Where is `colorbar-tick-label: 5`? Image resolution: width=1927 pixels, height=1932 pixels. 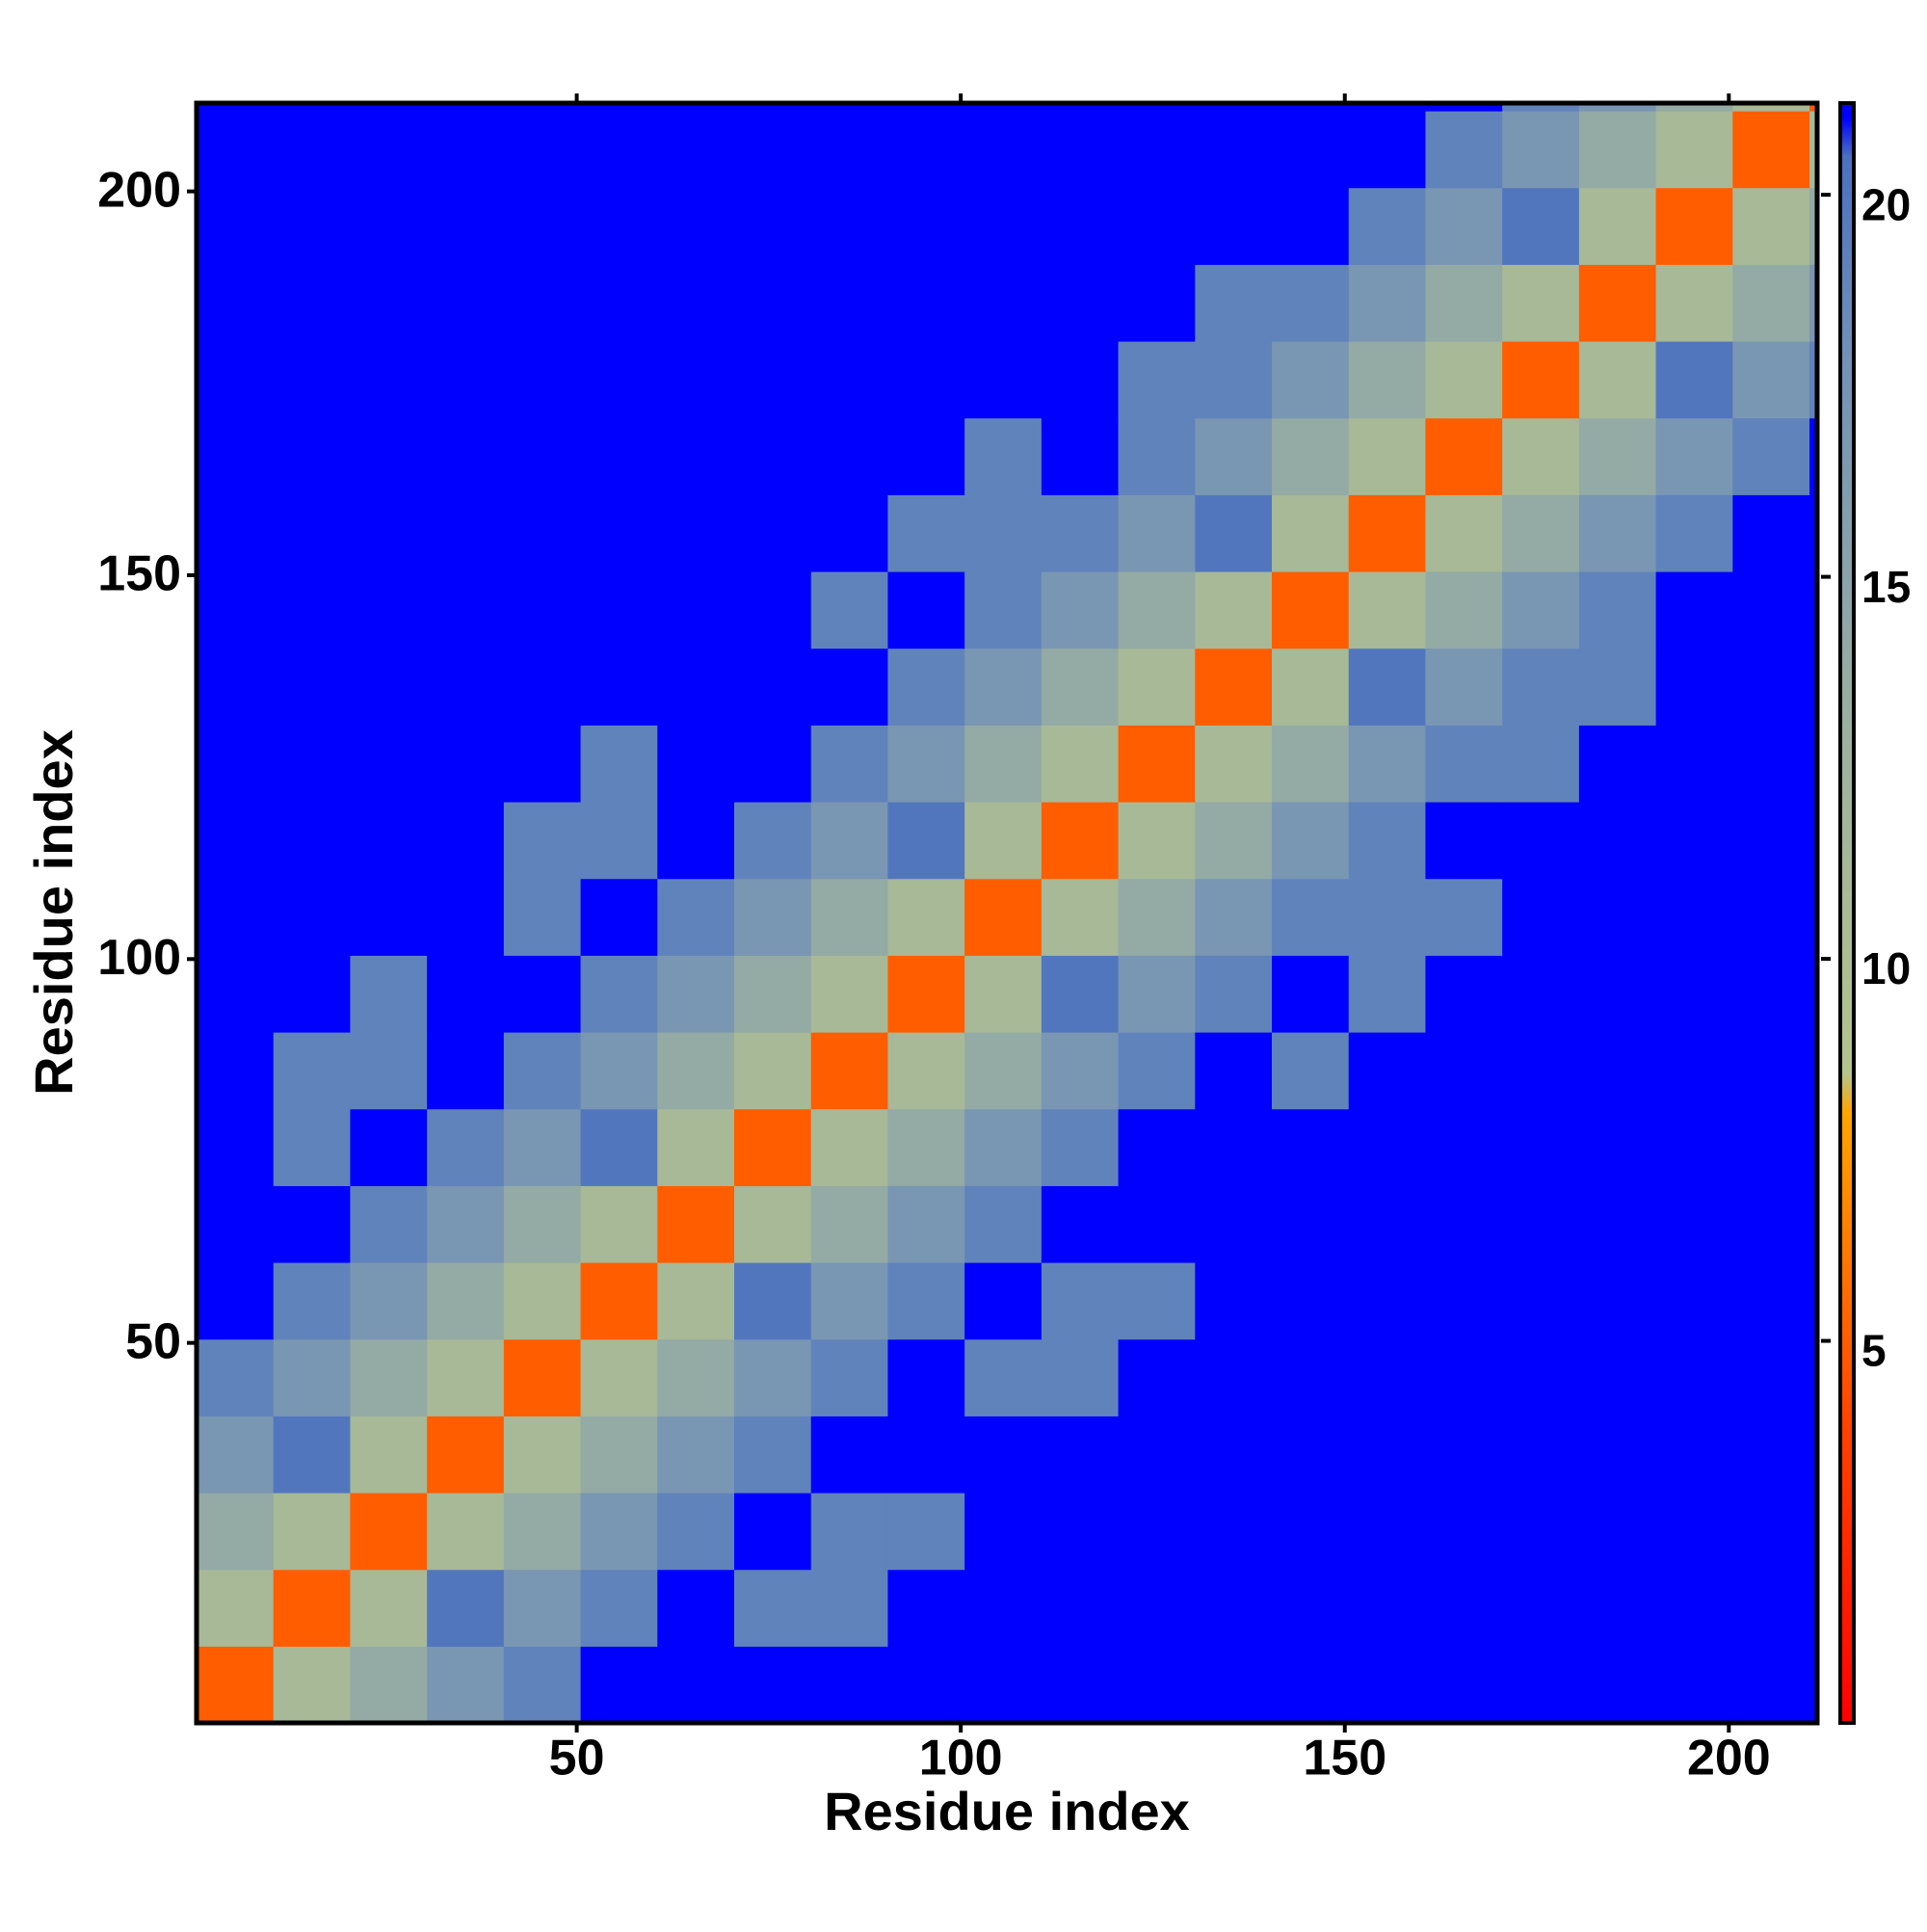 colorbar-tick-label: 5 is located at coordinates (1874, 1351).